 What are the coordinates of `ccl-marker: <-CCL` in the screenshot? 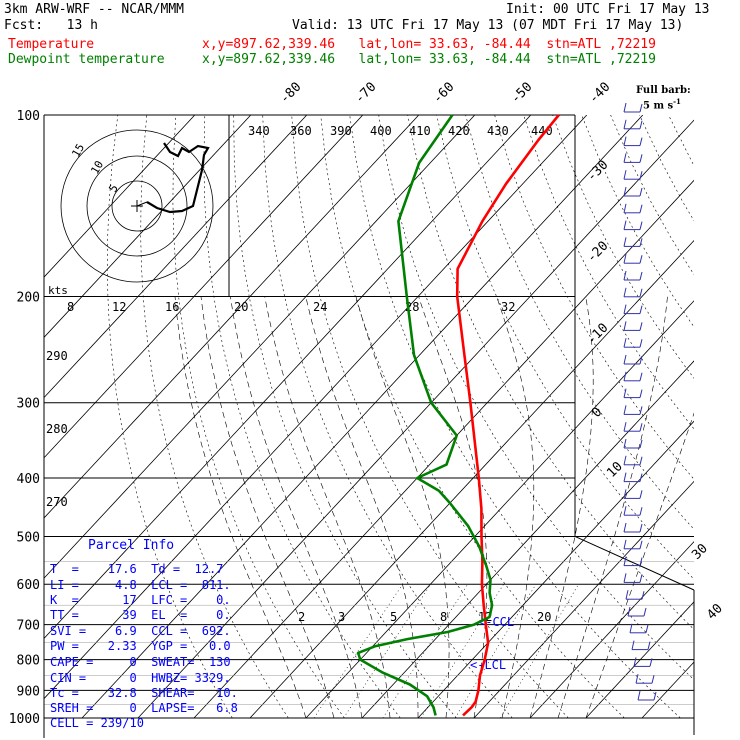 It's located at (496, 622).